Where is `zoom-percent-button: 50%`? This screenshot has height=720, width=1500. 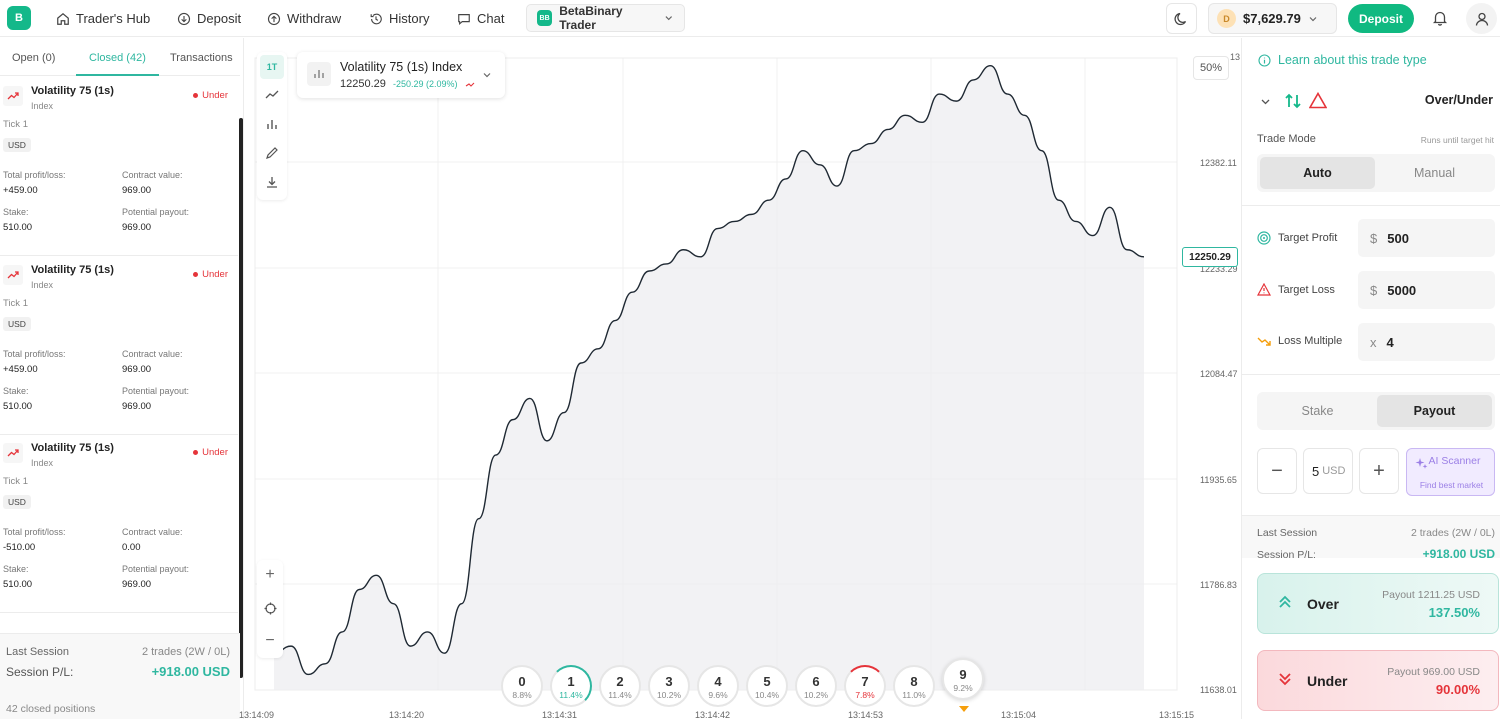
zoom-percent-button: 50% is located at coordinates (1211, 68).